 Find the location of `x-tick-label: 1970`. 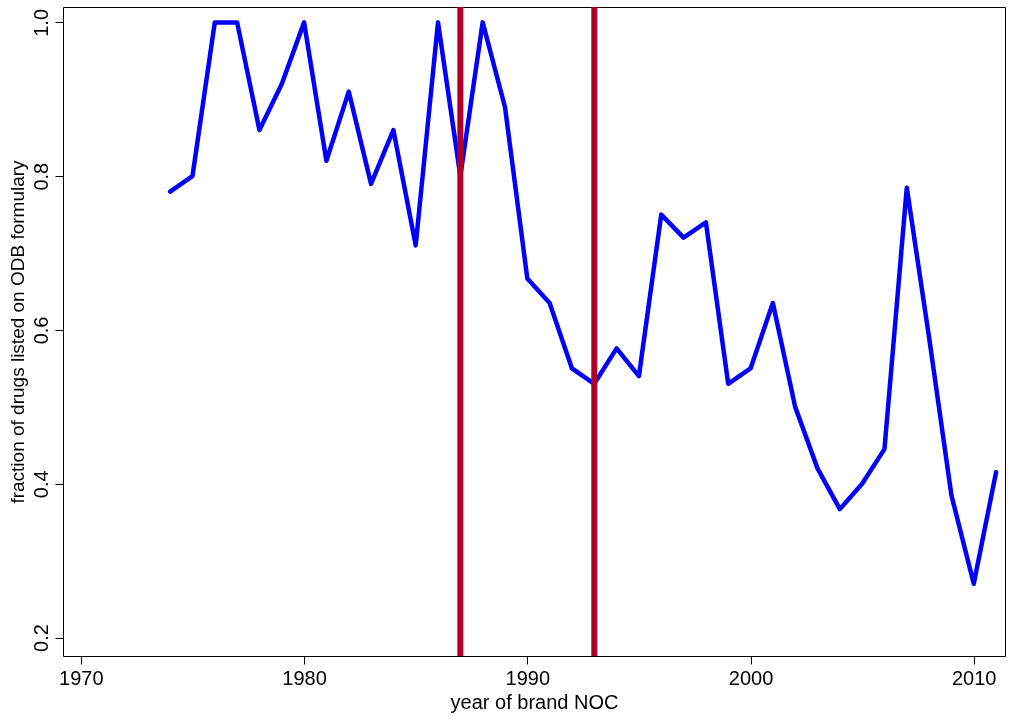

x-tick-label: 1970 is located at coordinates (81, 677).